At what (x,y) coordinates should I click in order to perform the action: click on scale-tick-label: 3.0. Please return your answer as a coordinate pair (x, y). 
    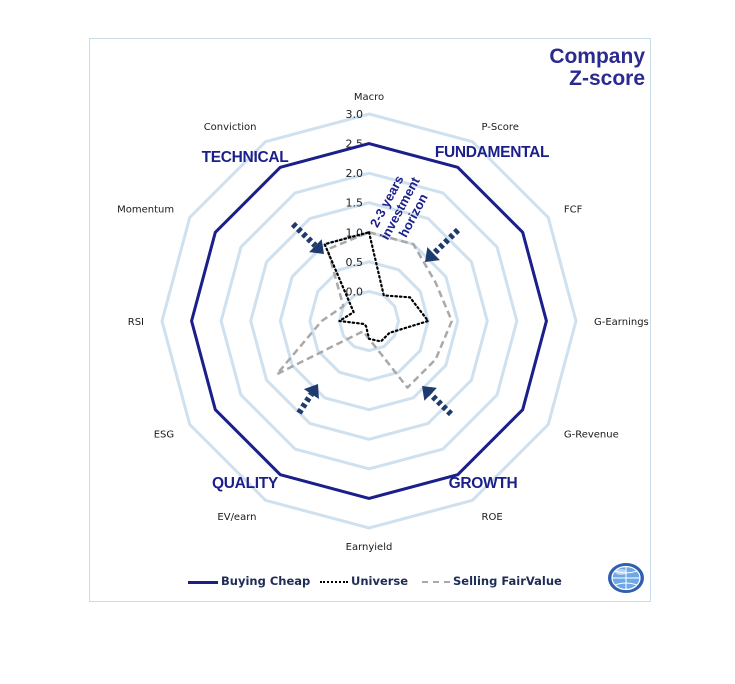
    Looking at the image, I should click on (355, 114).